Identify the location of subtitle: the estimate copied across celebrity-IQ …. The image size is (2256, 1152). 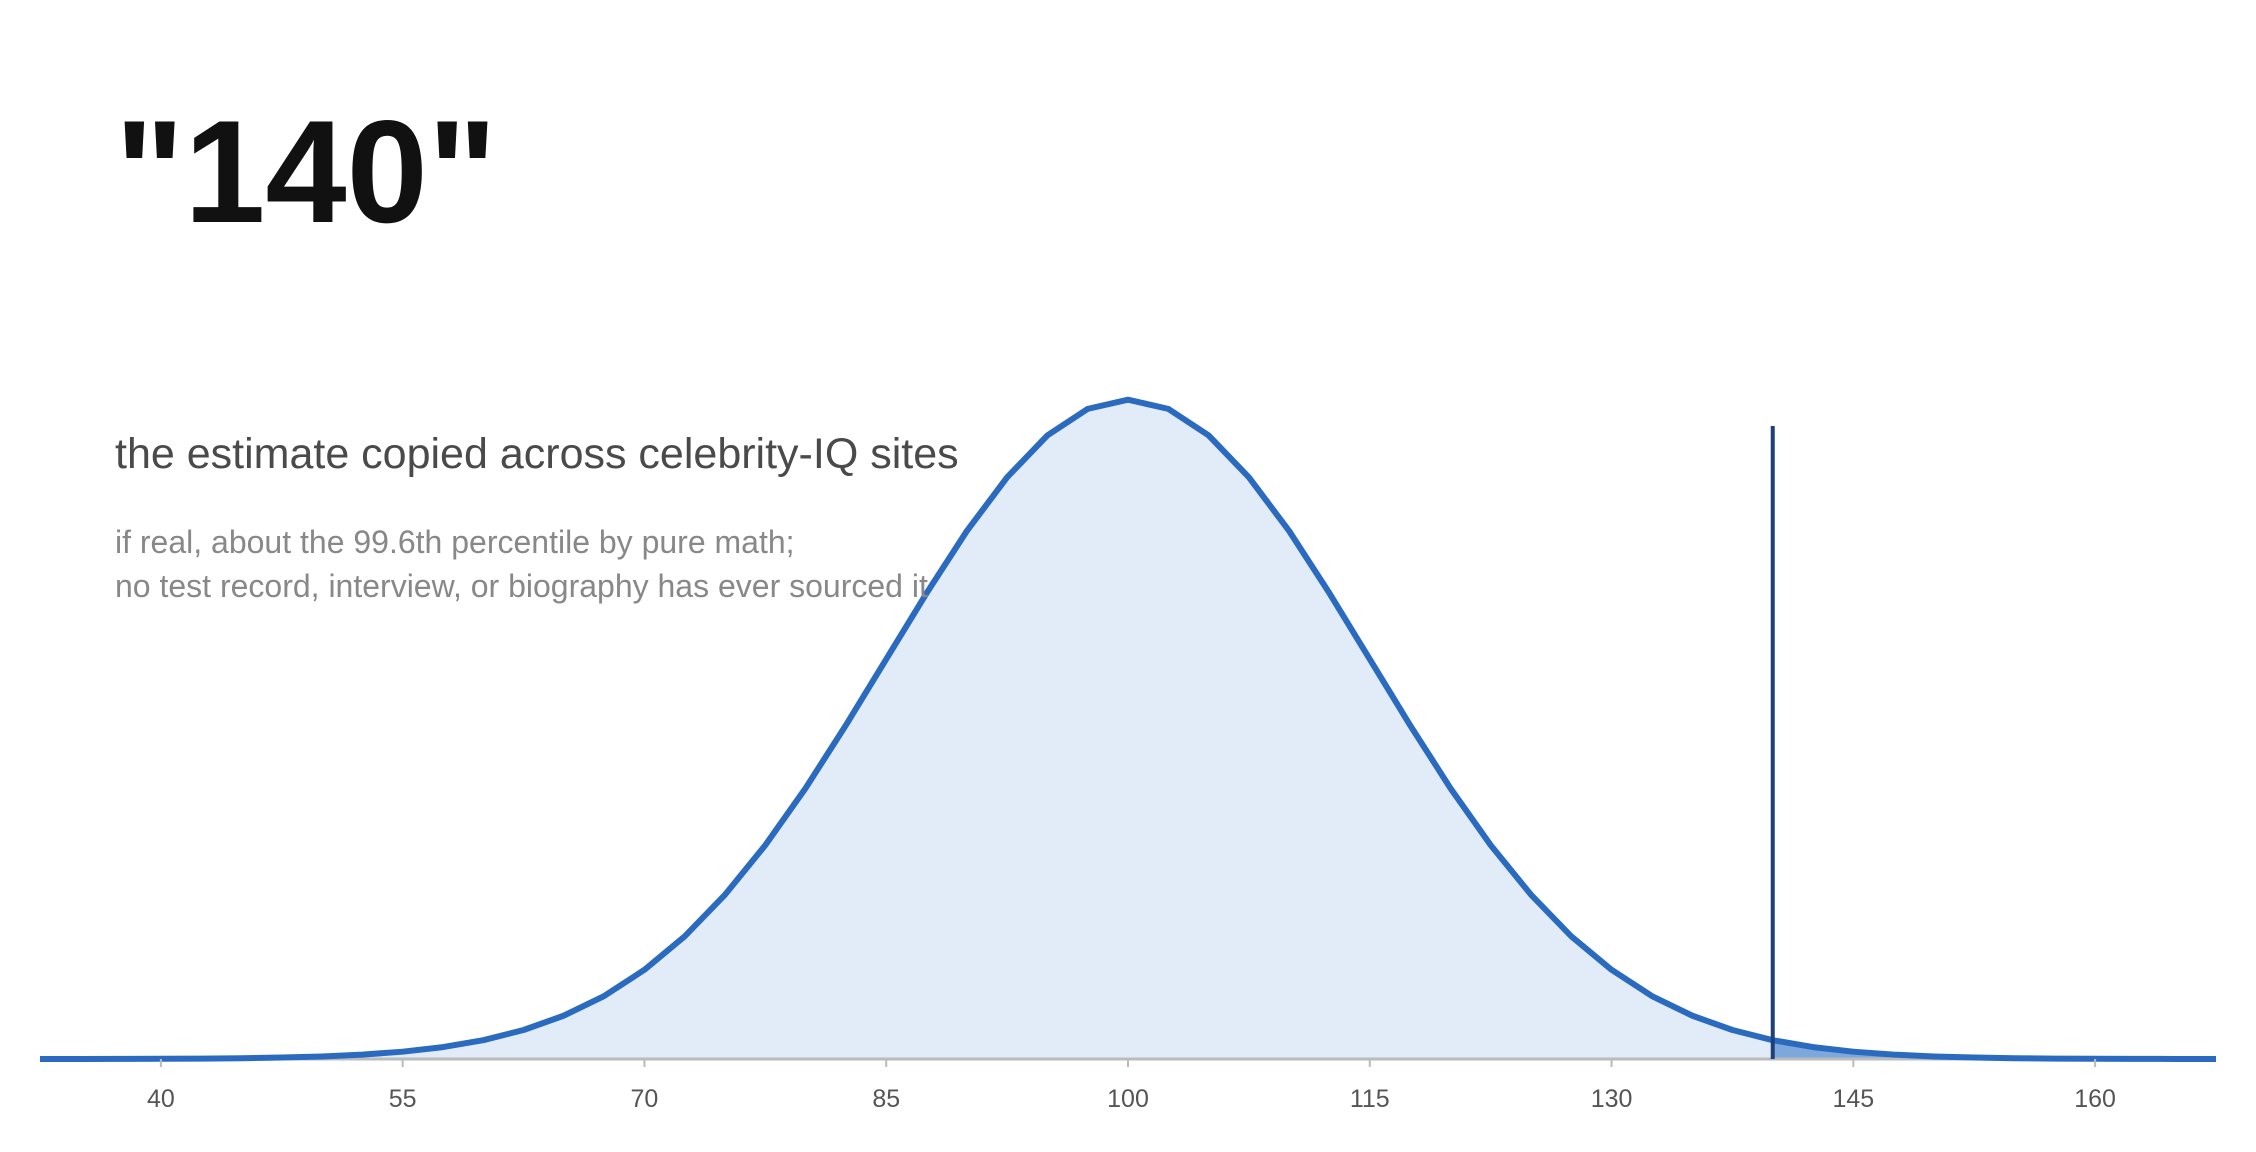
(537, 454).